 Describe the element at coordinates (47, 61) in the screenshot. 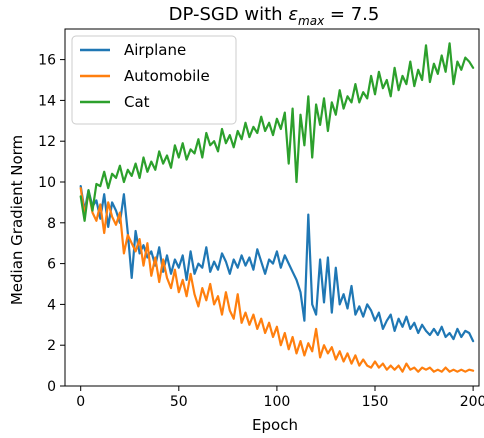

I see `y-tick-label: 16` at that location.